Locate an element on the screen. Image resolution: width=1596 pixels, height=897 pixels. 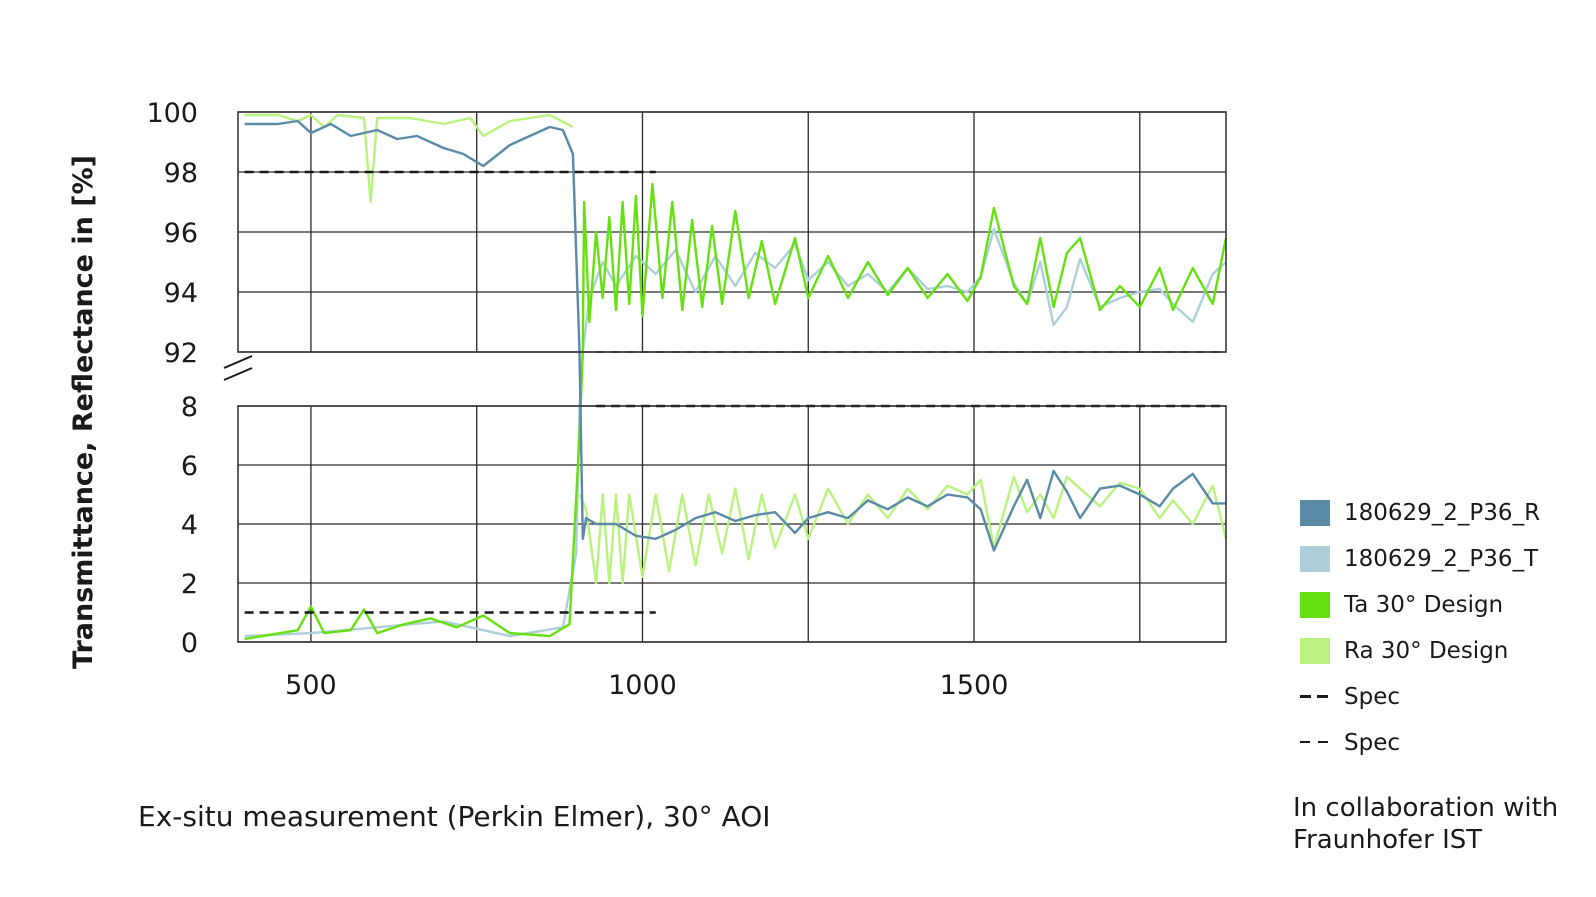
legend-item-ta: Ta 30° Design is located at coordinates (1420, 605).